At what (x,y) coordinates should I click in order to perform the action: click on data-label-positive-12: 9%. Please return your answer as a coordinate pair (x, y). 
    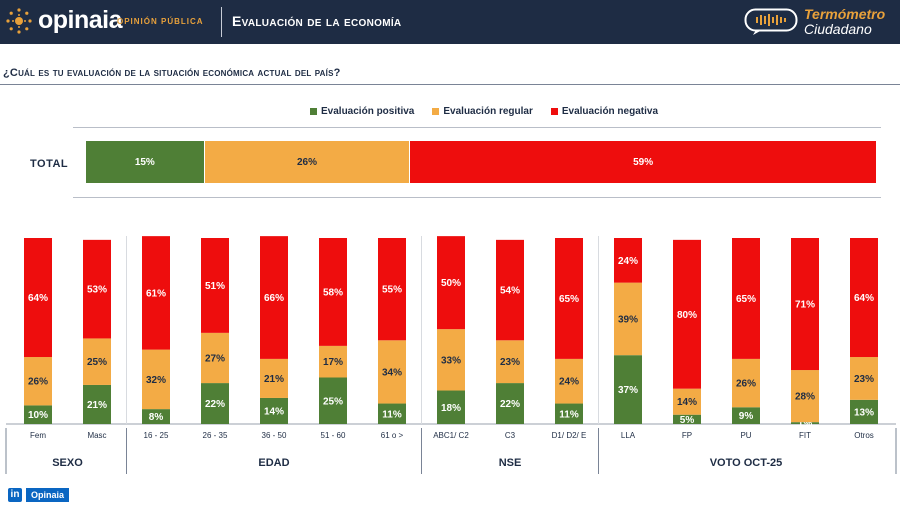
    Looking at the image, I should click on (746, 416).